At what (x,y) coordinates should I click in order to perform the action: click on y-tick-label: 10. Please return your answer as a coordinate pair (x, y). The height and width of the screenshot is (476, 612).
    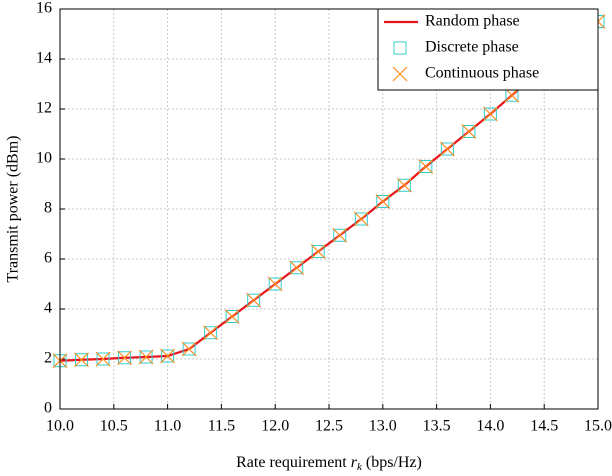
    Looking at the image, I should click on (44, 158).